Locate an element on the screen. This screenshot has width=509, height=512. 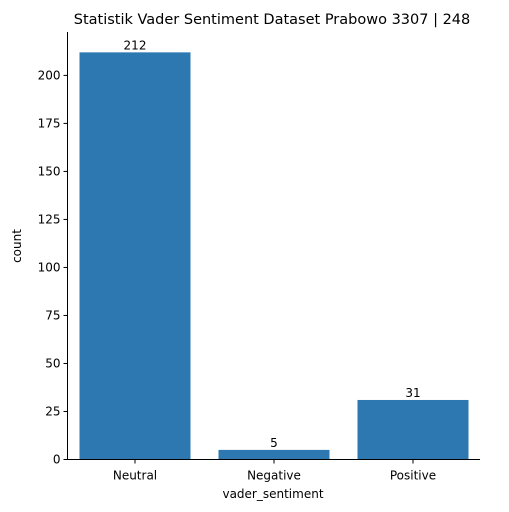
x-axis-label: vader_sentiment is located at coordinates (272, 494).